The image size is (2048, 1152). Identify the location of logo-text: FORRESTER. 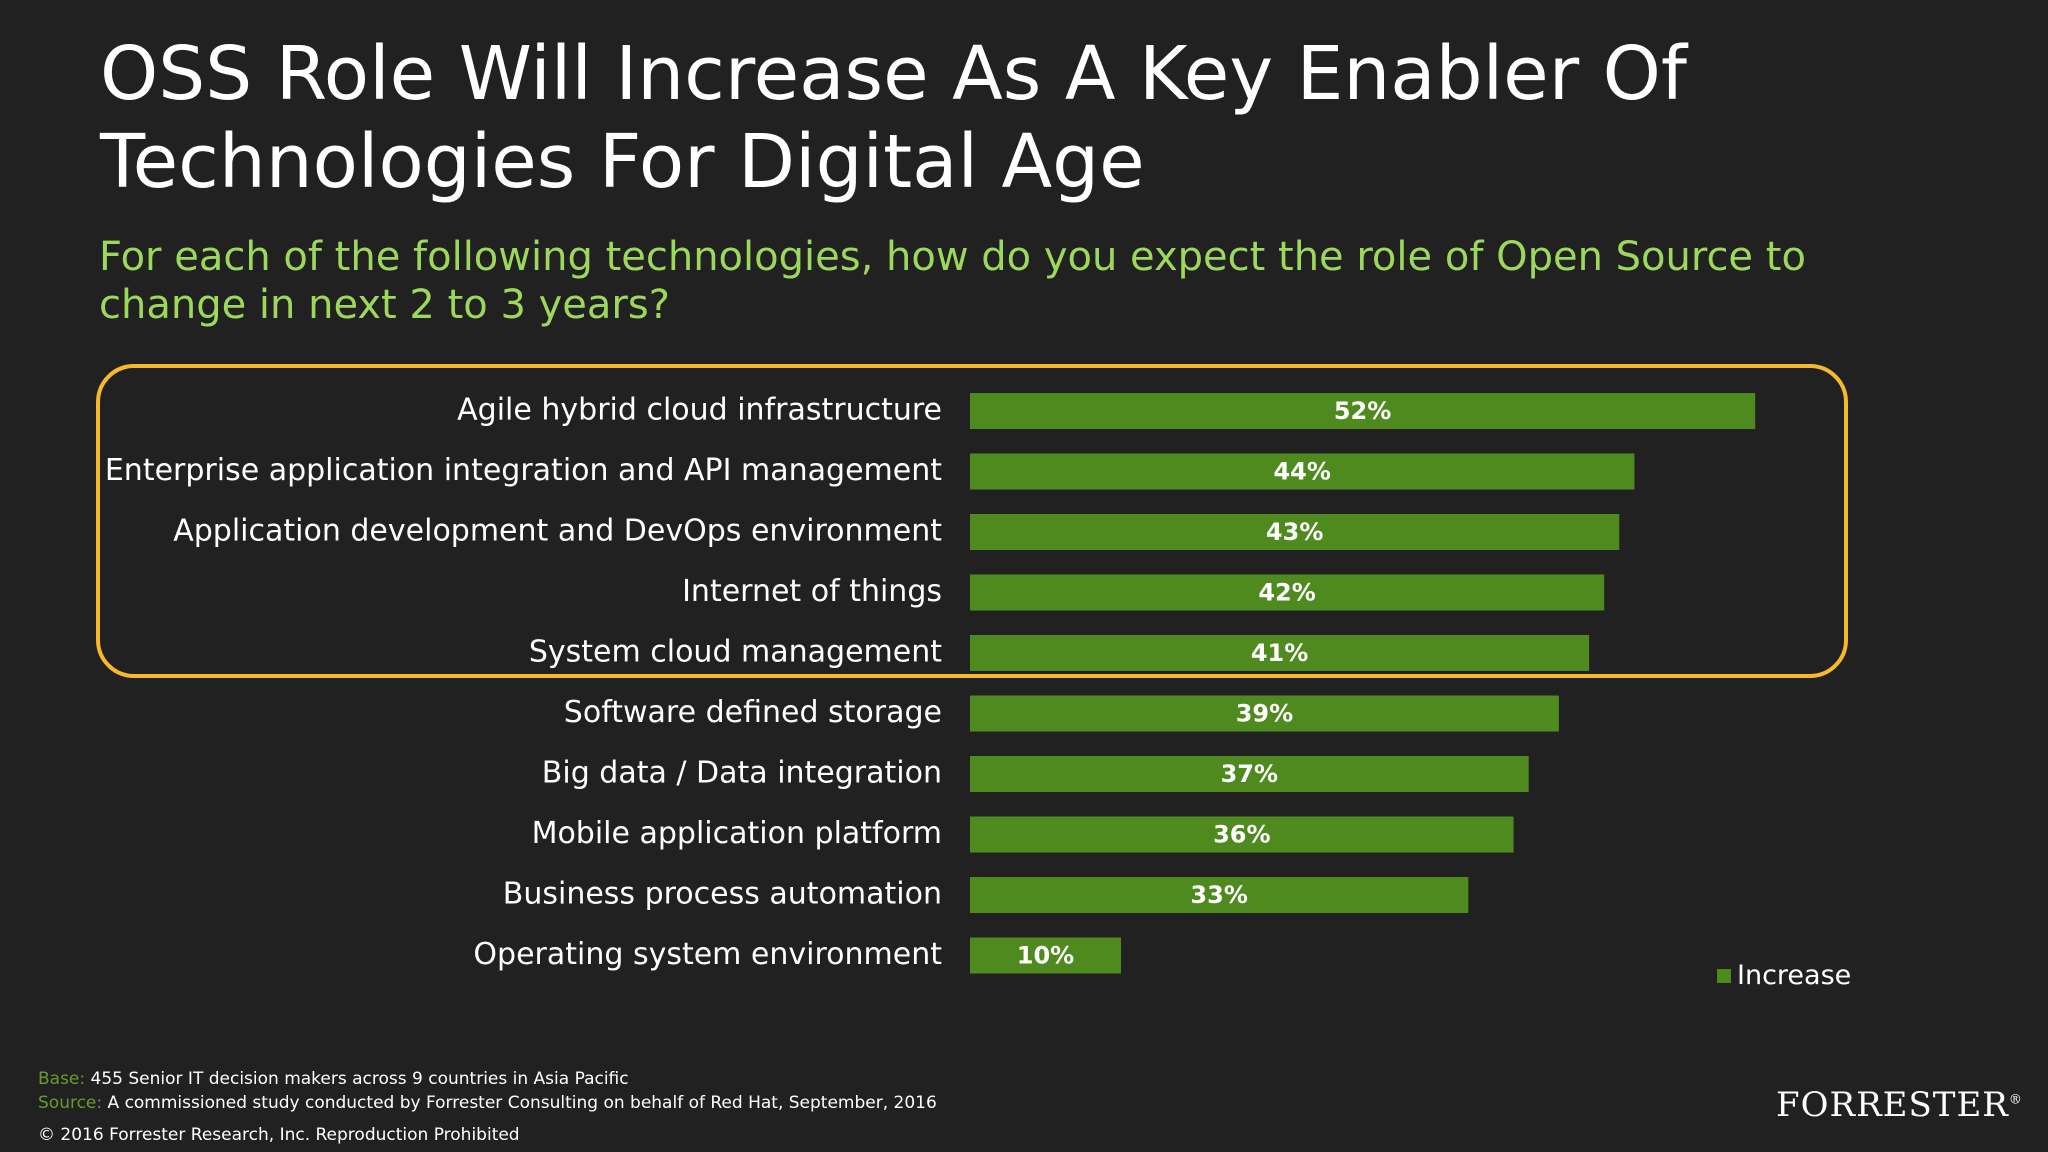
(1892, 1105).